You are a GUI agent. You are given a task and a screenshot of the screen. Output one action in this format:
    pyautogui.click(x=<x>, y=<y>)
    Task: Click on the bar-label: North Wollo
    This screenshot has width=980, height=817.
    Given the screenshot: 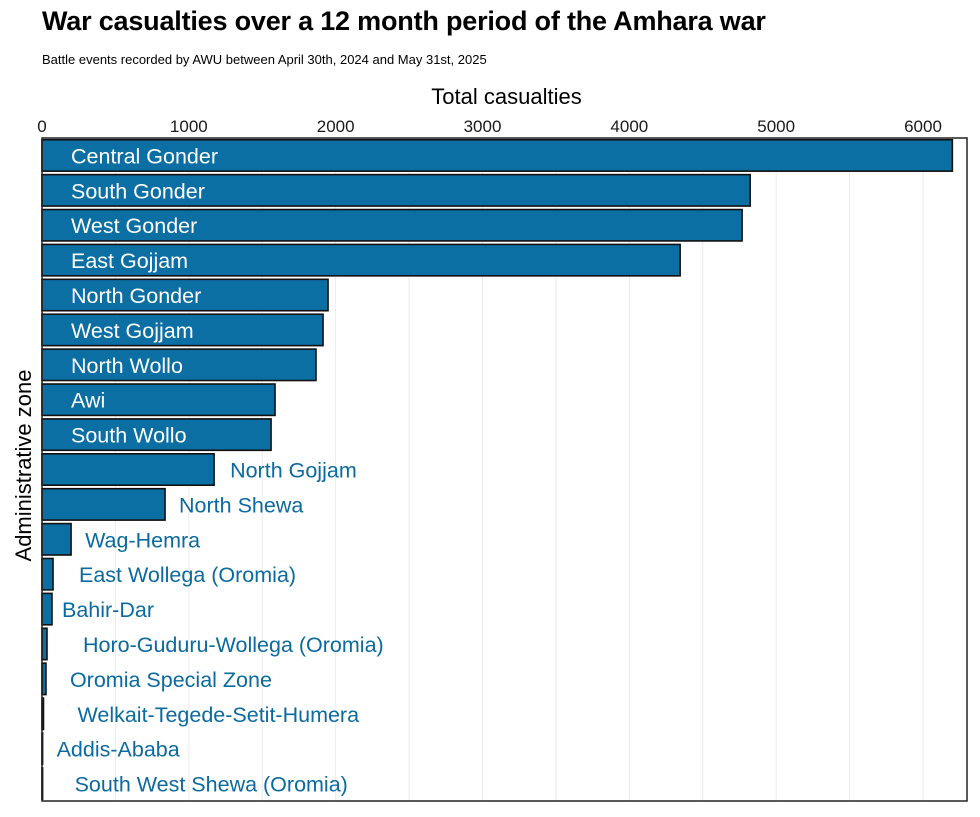 What is the action you would take?
    pyautogui.click(x=127, y=366)
    